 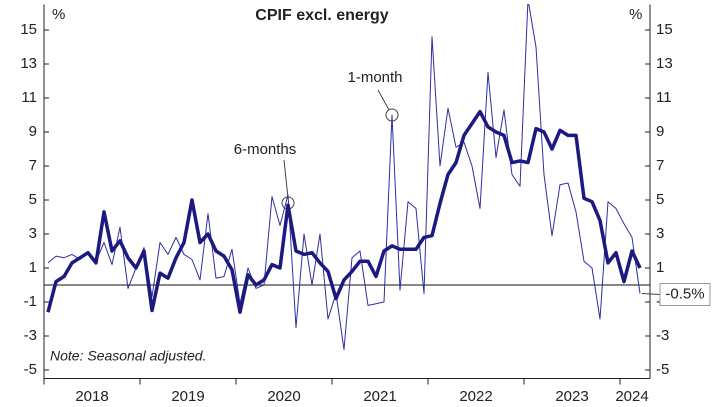 I want to click on value-label: -0.5%, so click(x=684, y=293).